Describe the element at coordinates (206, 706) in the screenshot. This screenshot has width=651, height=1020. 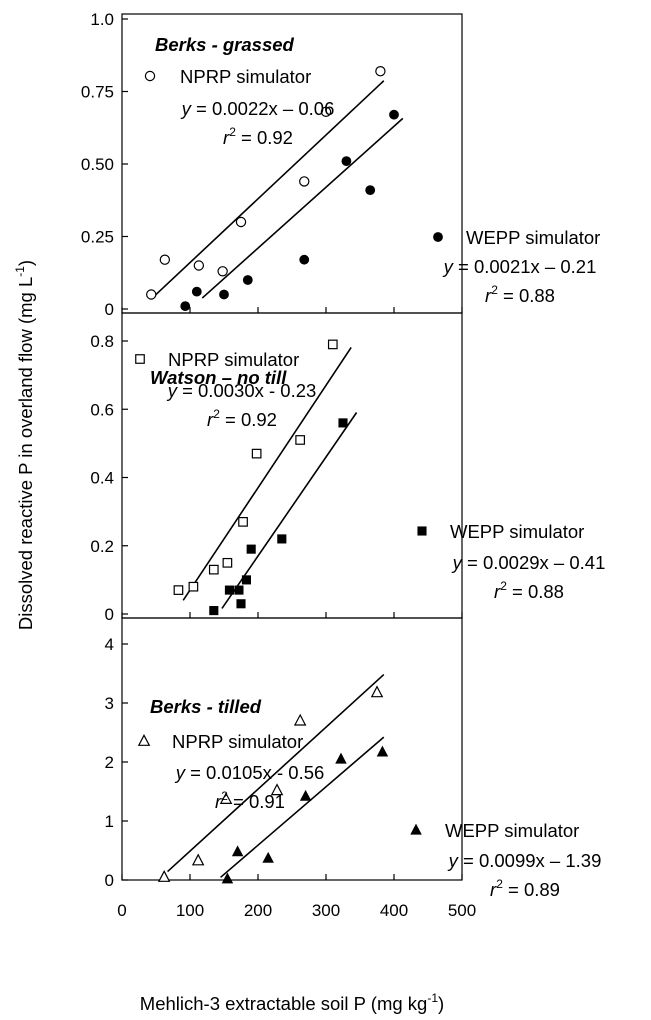
I see `panel-3-title: Berks - tilled` at that location.